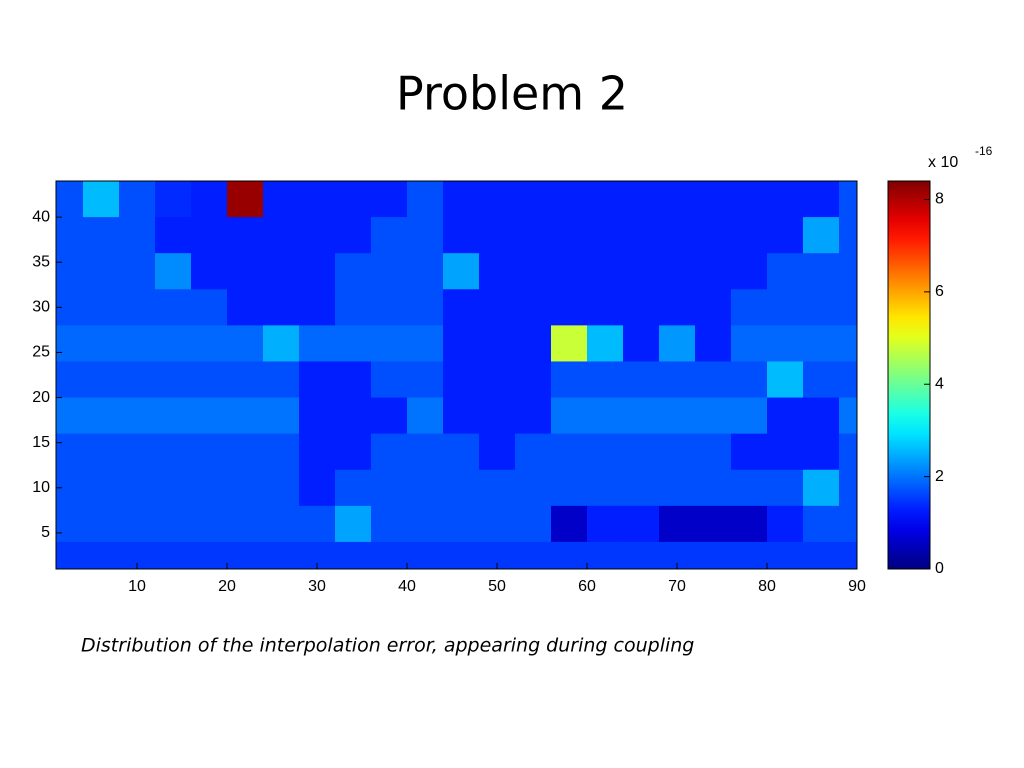 The height and width of the screenshot is (768, 1024). I want to click on y-tick-label: 30, so click(41, 307).